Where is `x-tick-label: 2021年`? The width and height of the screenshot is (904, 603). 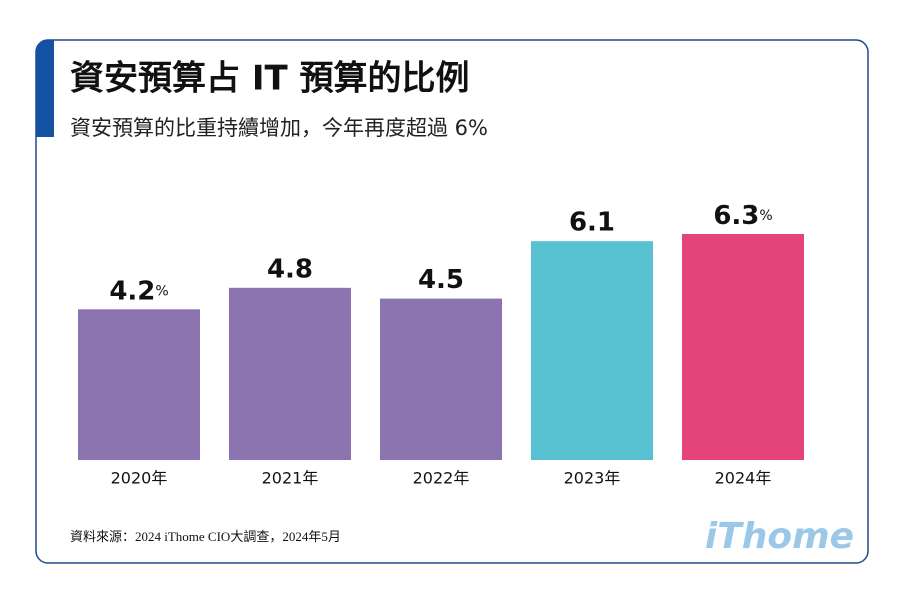
x-tick-label: 2021年 is located at coordinates (290, 478).